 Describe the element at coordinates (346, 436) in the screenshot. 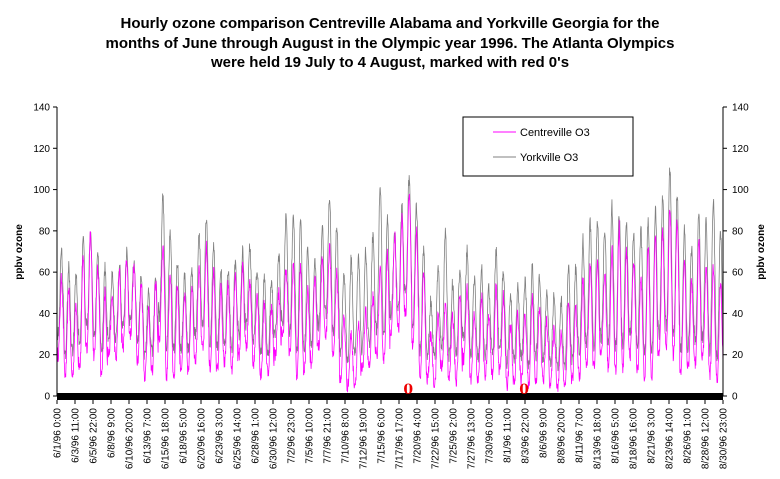

I see `x-tick-label: 7/10/96 8:00` at that location.